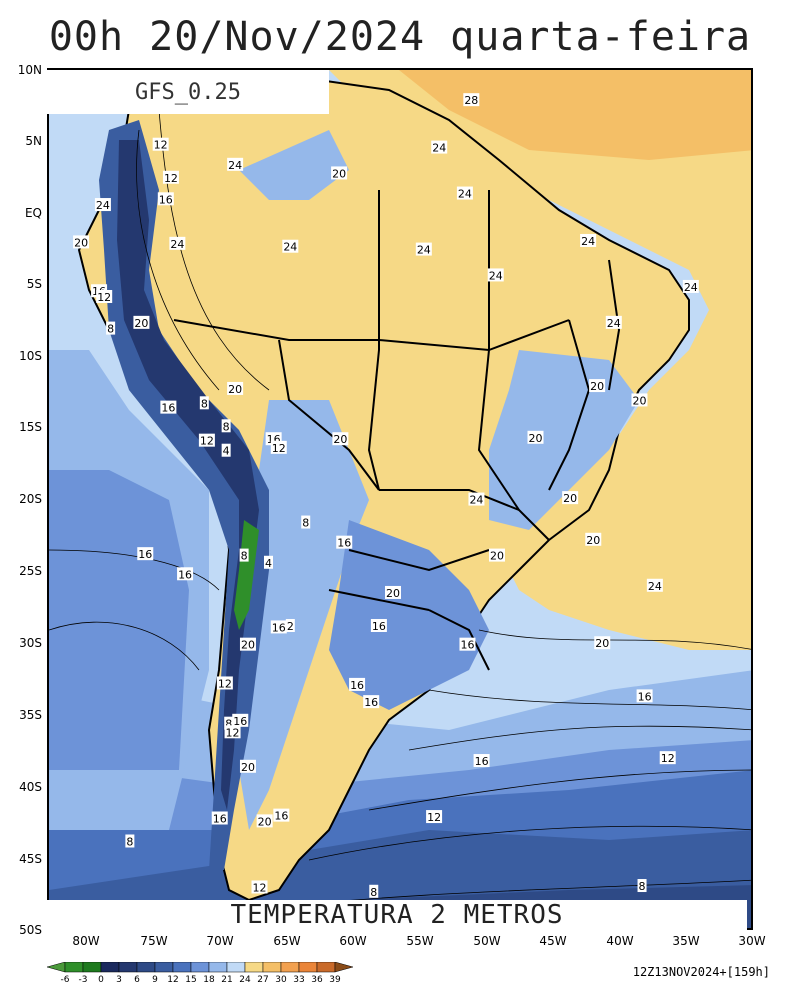 Image resolution: width=800 pixels, height=1000 pixels. What do you see at coordinates (30, 859) in the screenshot?
I see `lat-label: 45S` at bounding box center [30, 859].